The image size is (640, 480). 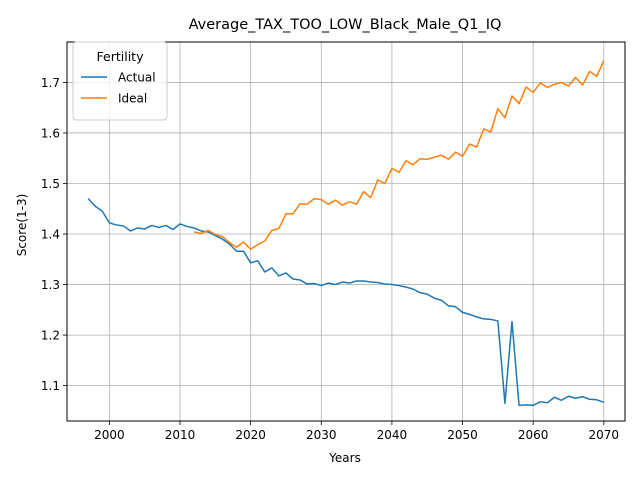 What do you see at coordinates (50, 285) in the screenshot?
I see `y-tick-label: 1.3` at bounding box center [50, 285].